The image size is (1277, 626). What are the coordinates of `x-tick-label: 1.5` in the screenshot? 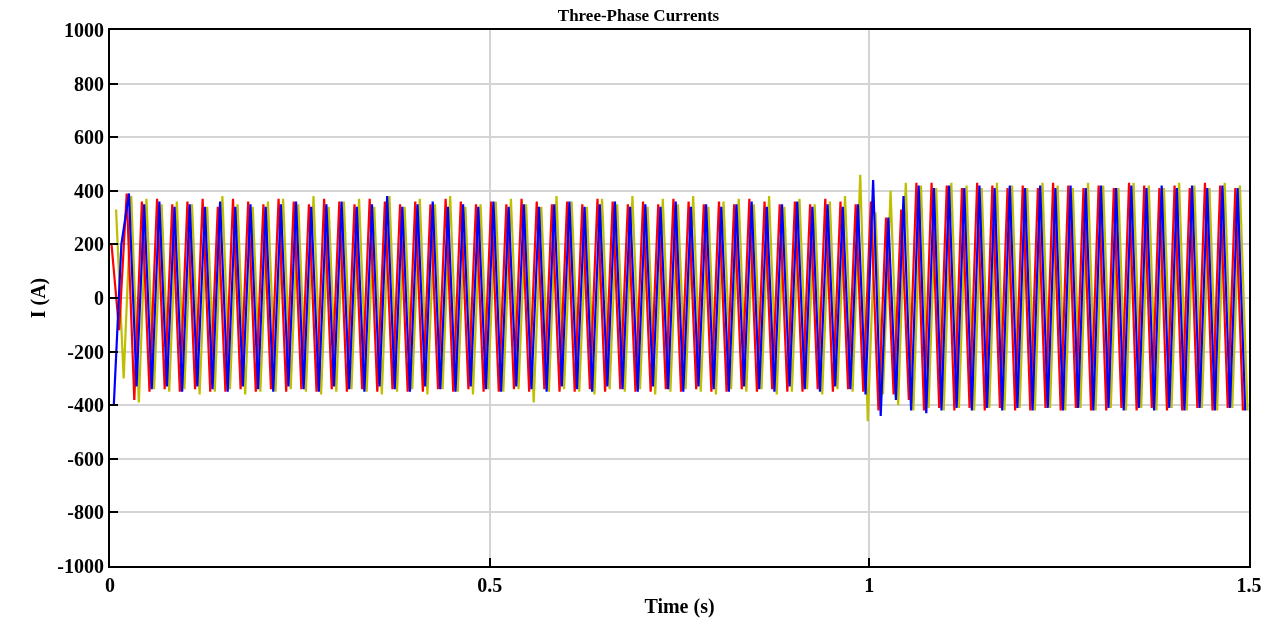 It's located at (1249, 585).